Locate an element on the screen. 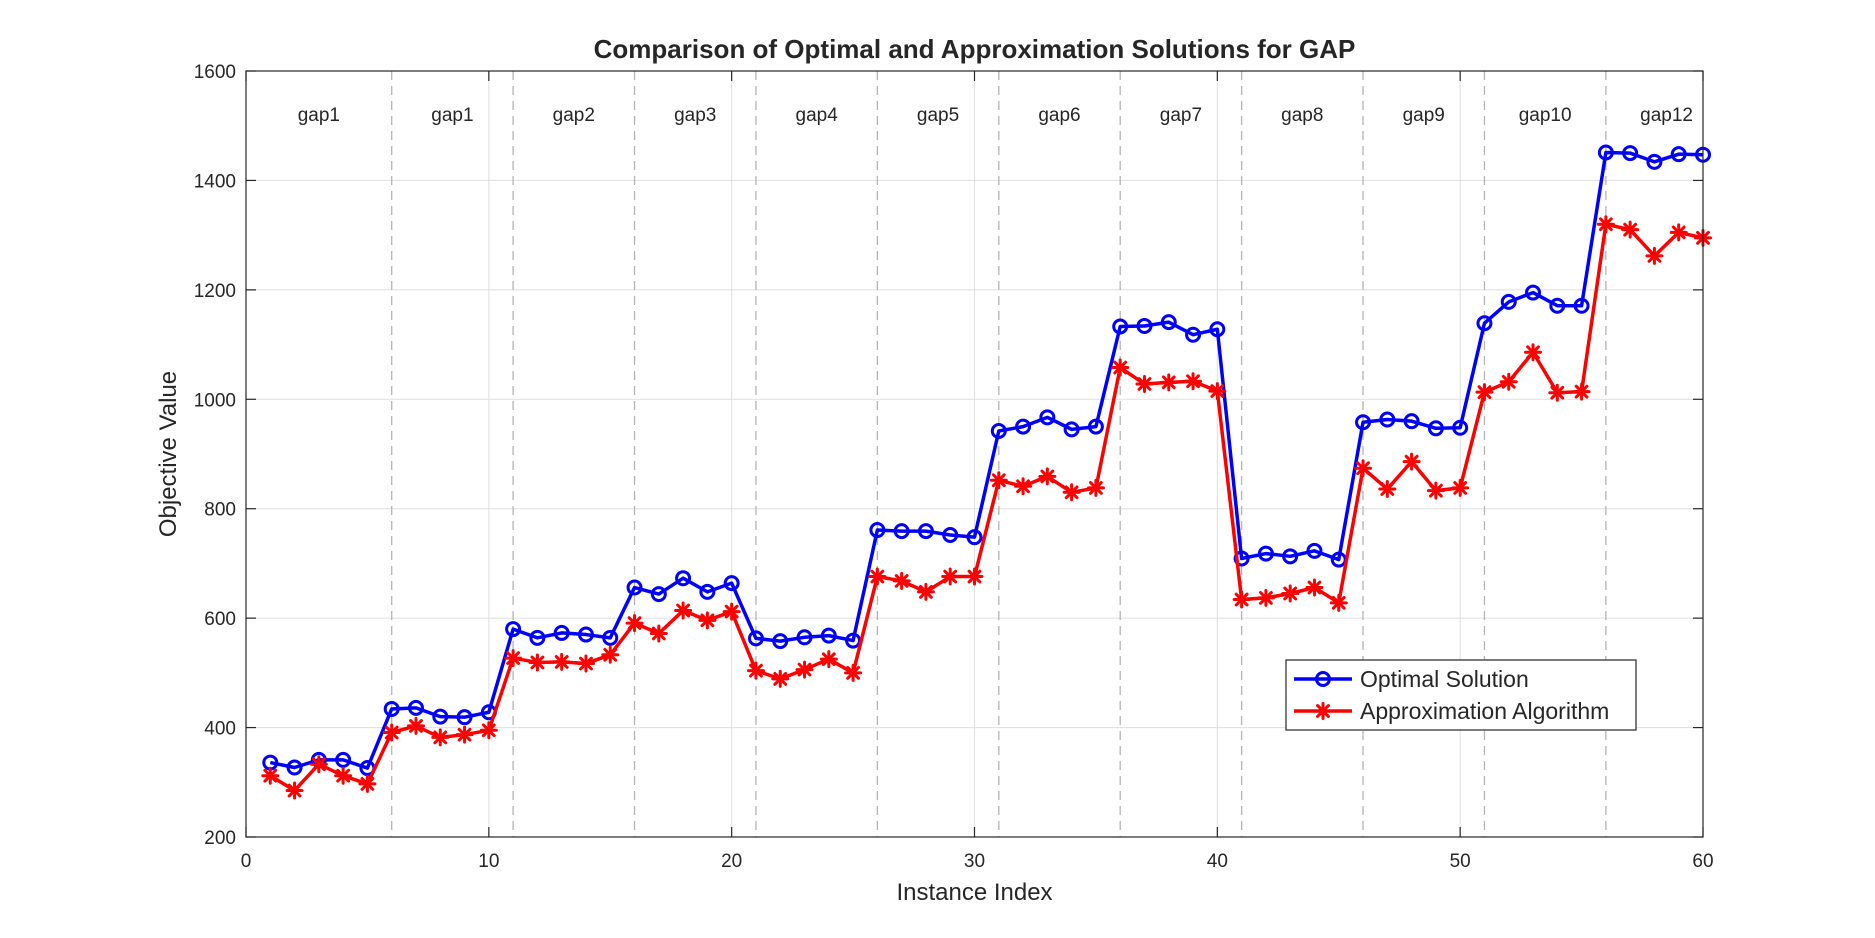 Image resolution: width=1875 pixels, height=938 pixels. legend-entry: Approximation Algorithm is located at coordinates (1451, 711).